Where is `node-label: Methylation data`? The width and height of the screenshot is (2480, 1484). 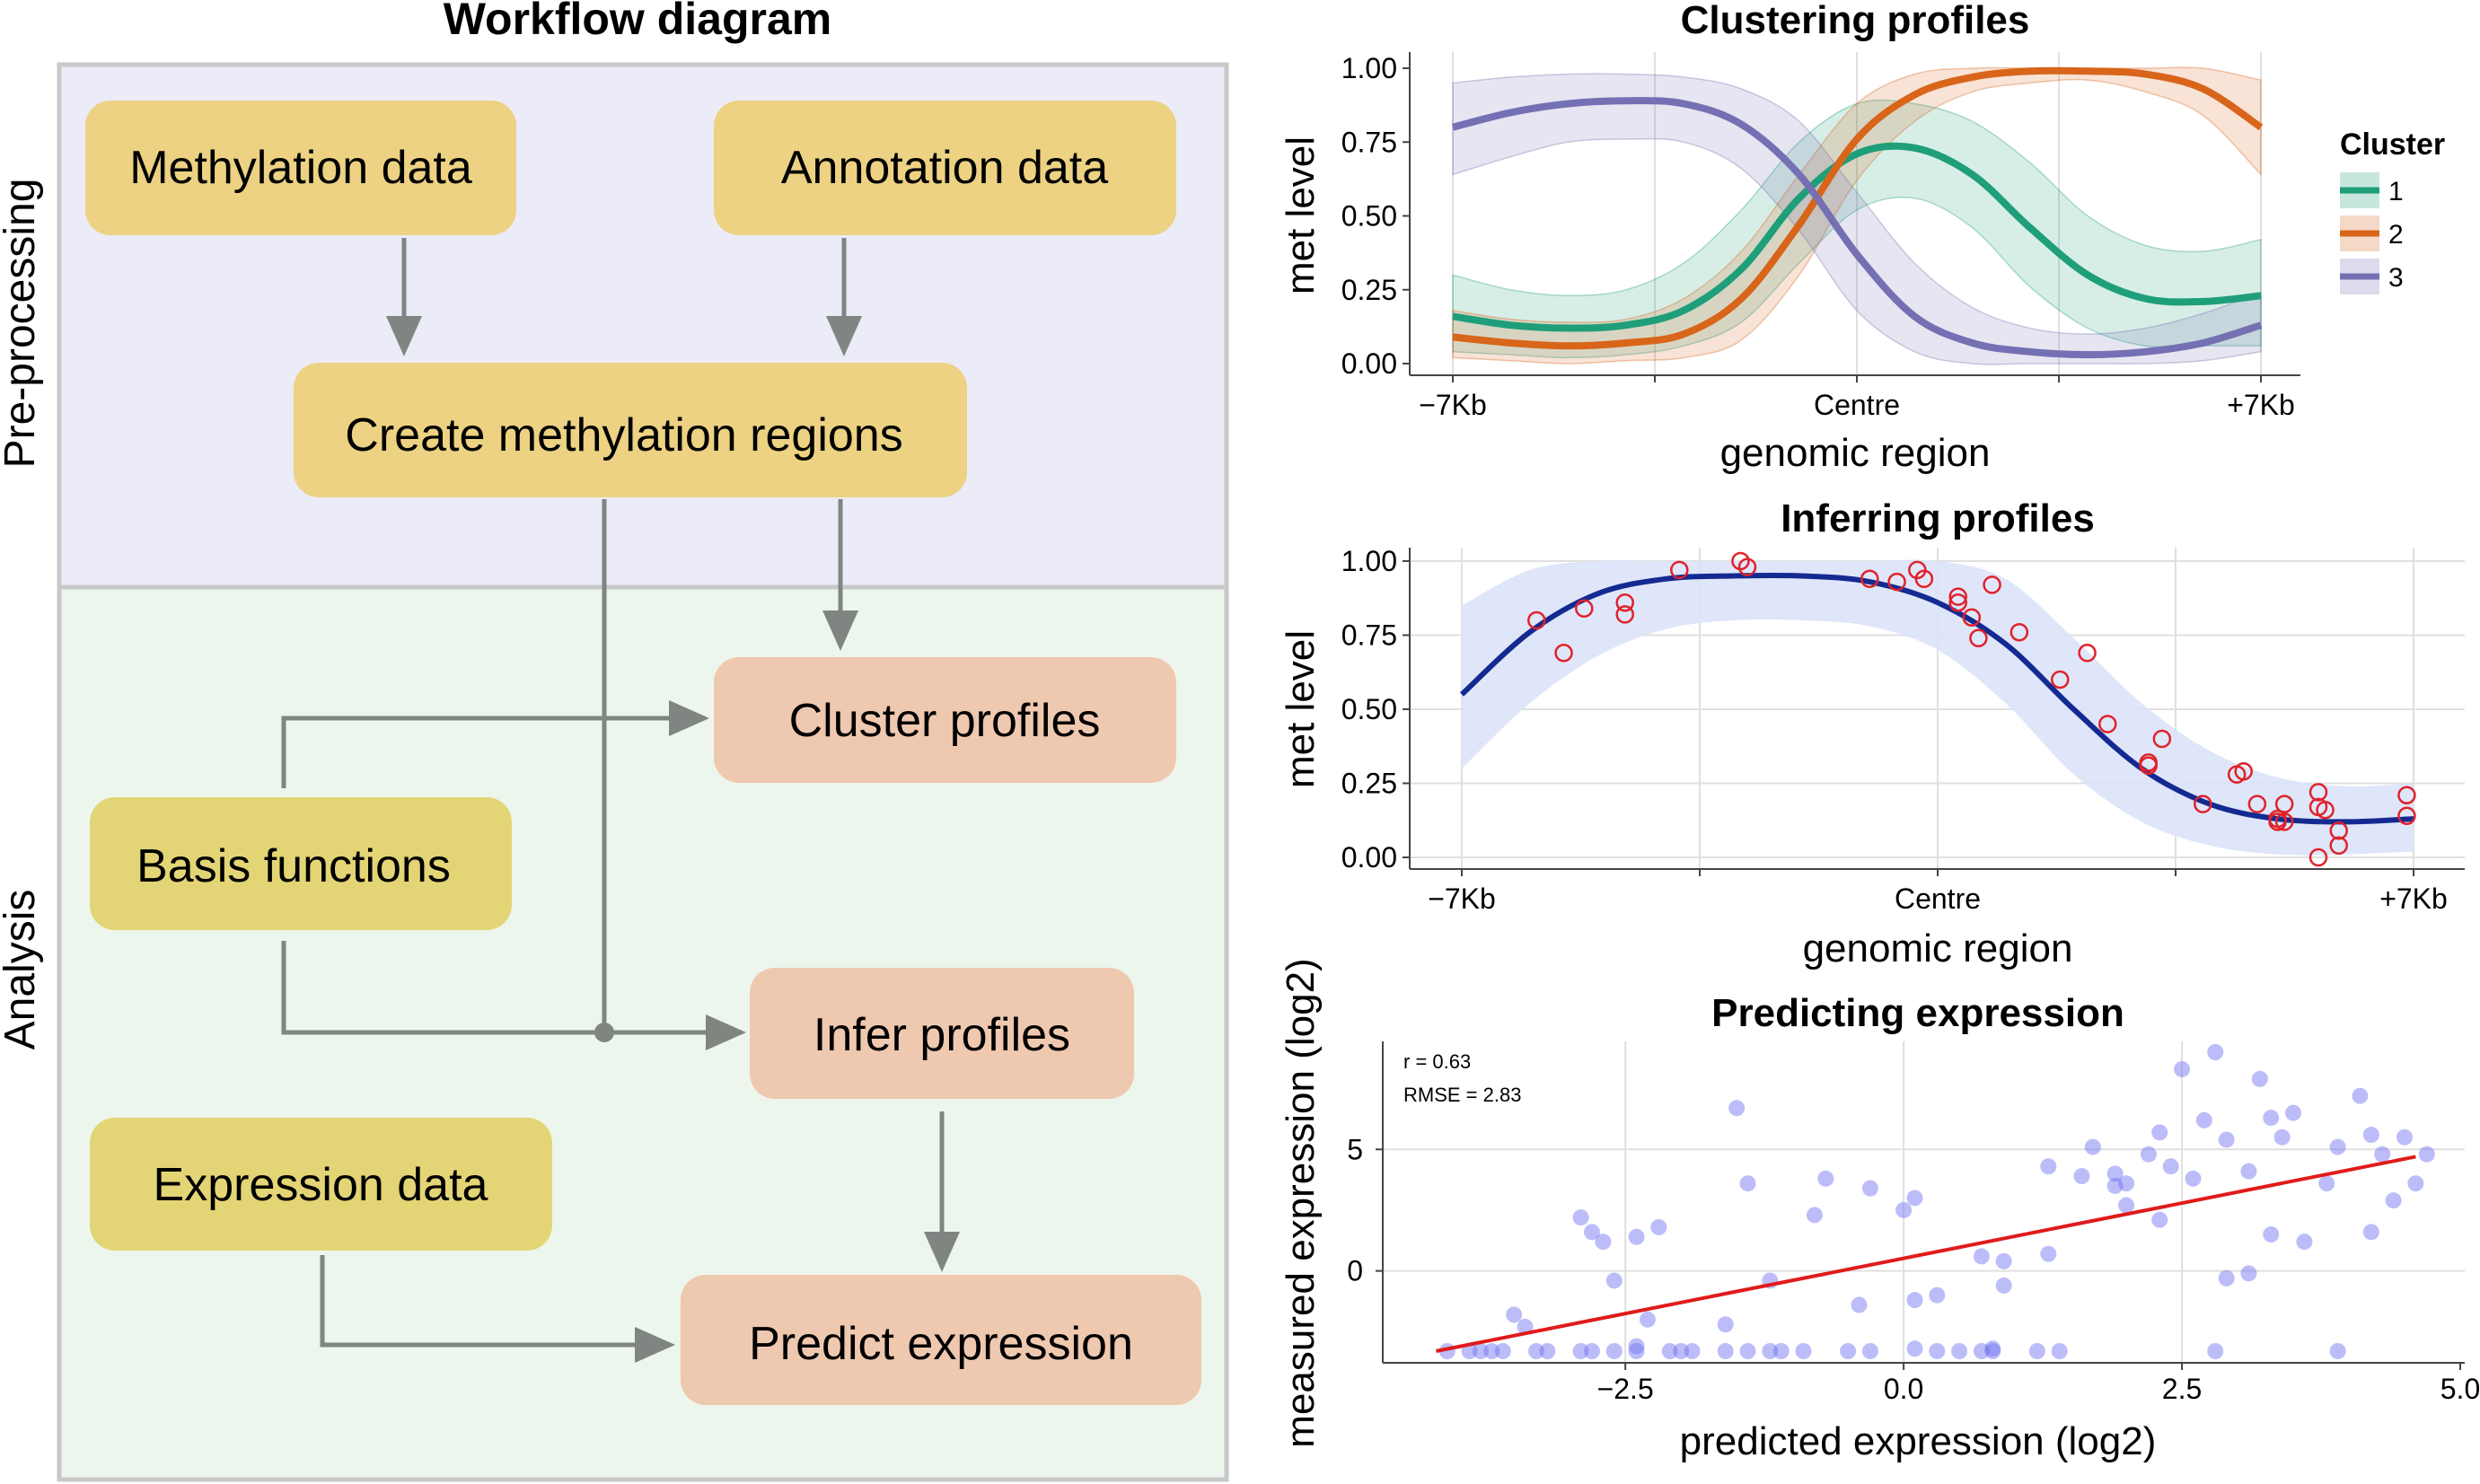 node-label: Methylation data is located at coordinates (301, 168).